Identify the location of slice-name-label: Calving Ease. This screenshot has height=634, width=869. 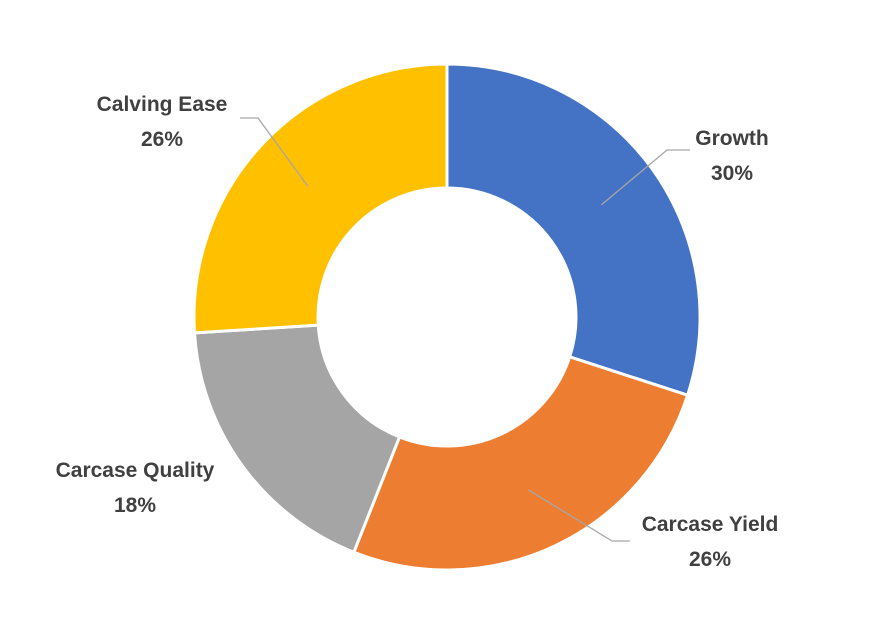
(162, 104).